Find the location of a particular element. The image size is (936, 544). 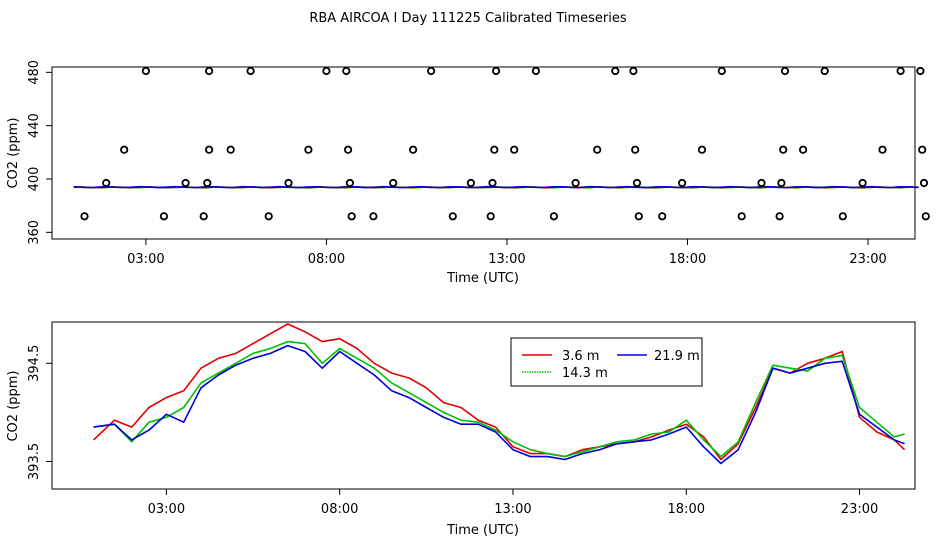

top-x-axis-label: Time (UTC) is located at coordinates (482, 278).